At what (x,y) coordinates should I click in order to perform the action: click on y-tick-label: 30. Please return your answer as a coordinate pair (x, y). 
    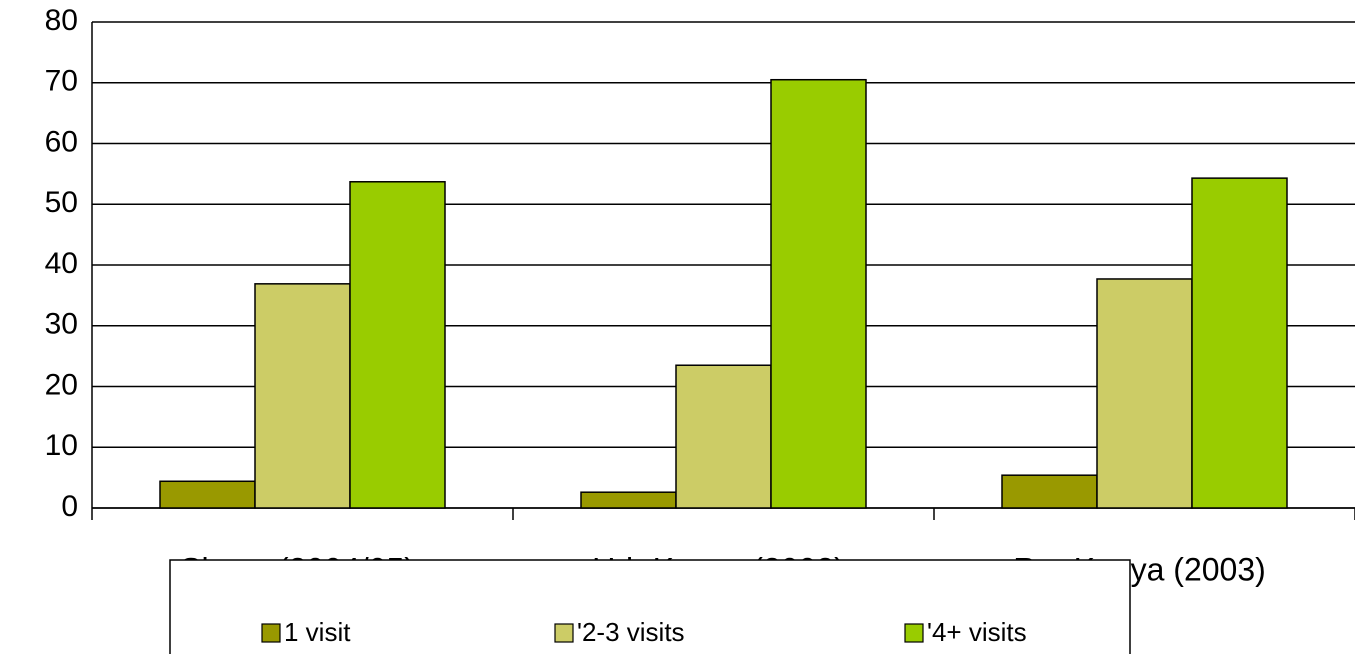
    Looking at the image, I should click on (61, 324).